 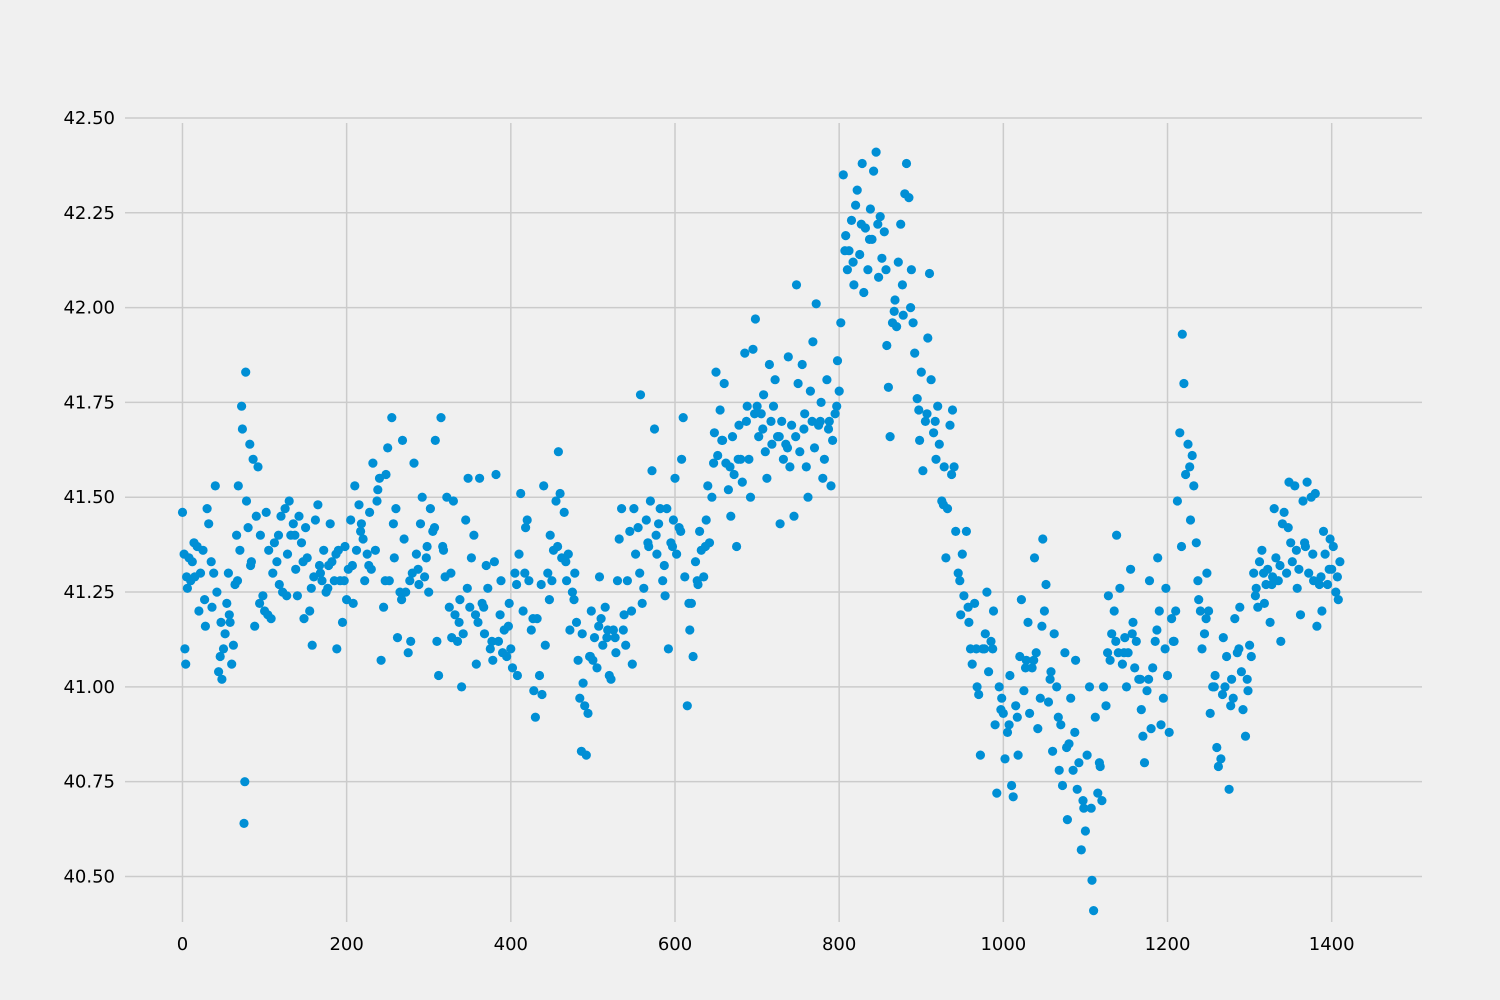 I want to click on y-tick-label: 40.50, so click(x=89, y=876).